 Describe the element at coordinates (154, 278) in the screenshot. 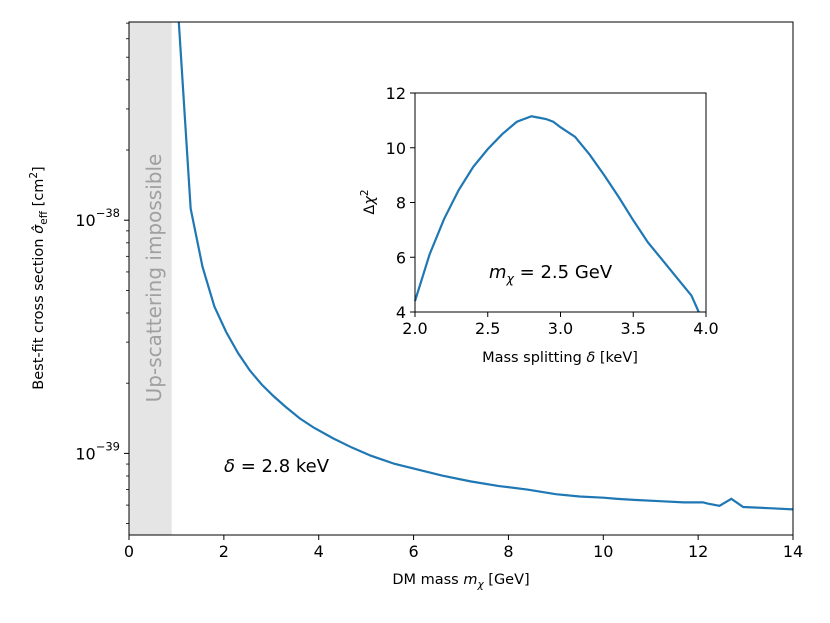

I see `shaded-region-label: Up-scattering impossible` at that location.